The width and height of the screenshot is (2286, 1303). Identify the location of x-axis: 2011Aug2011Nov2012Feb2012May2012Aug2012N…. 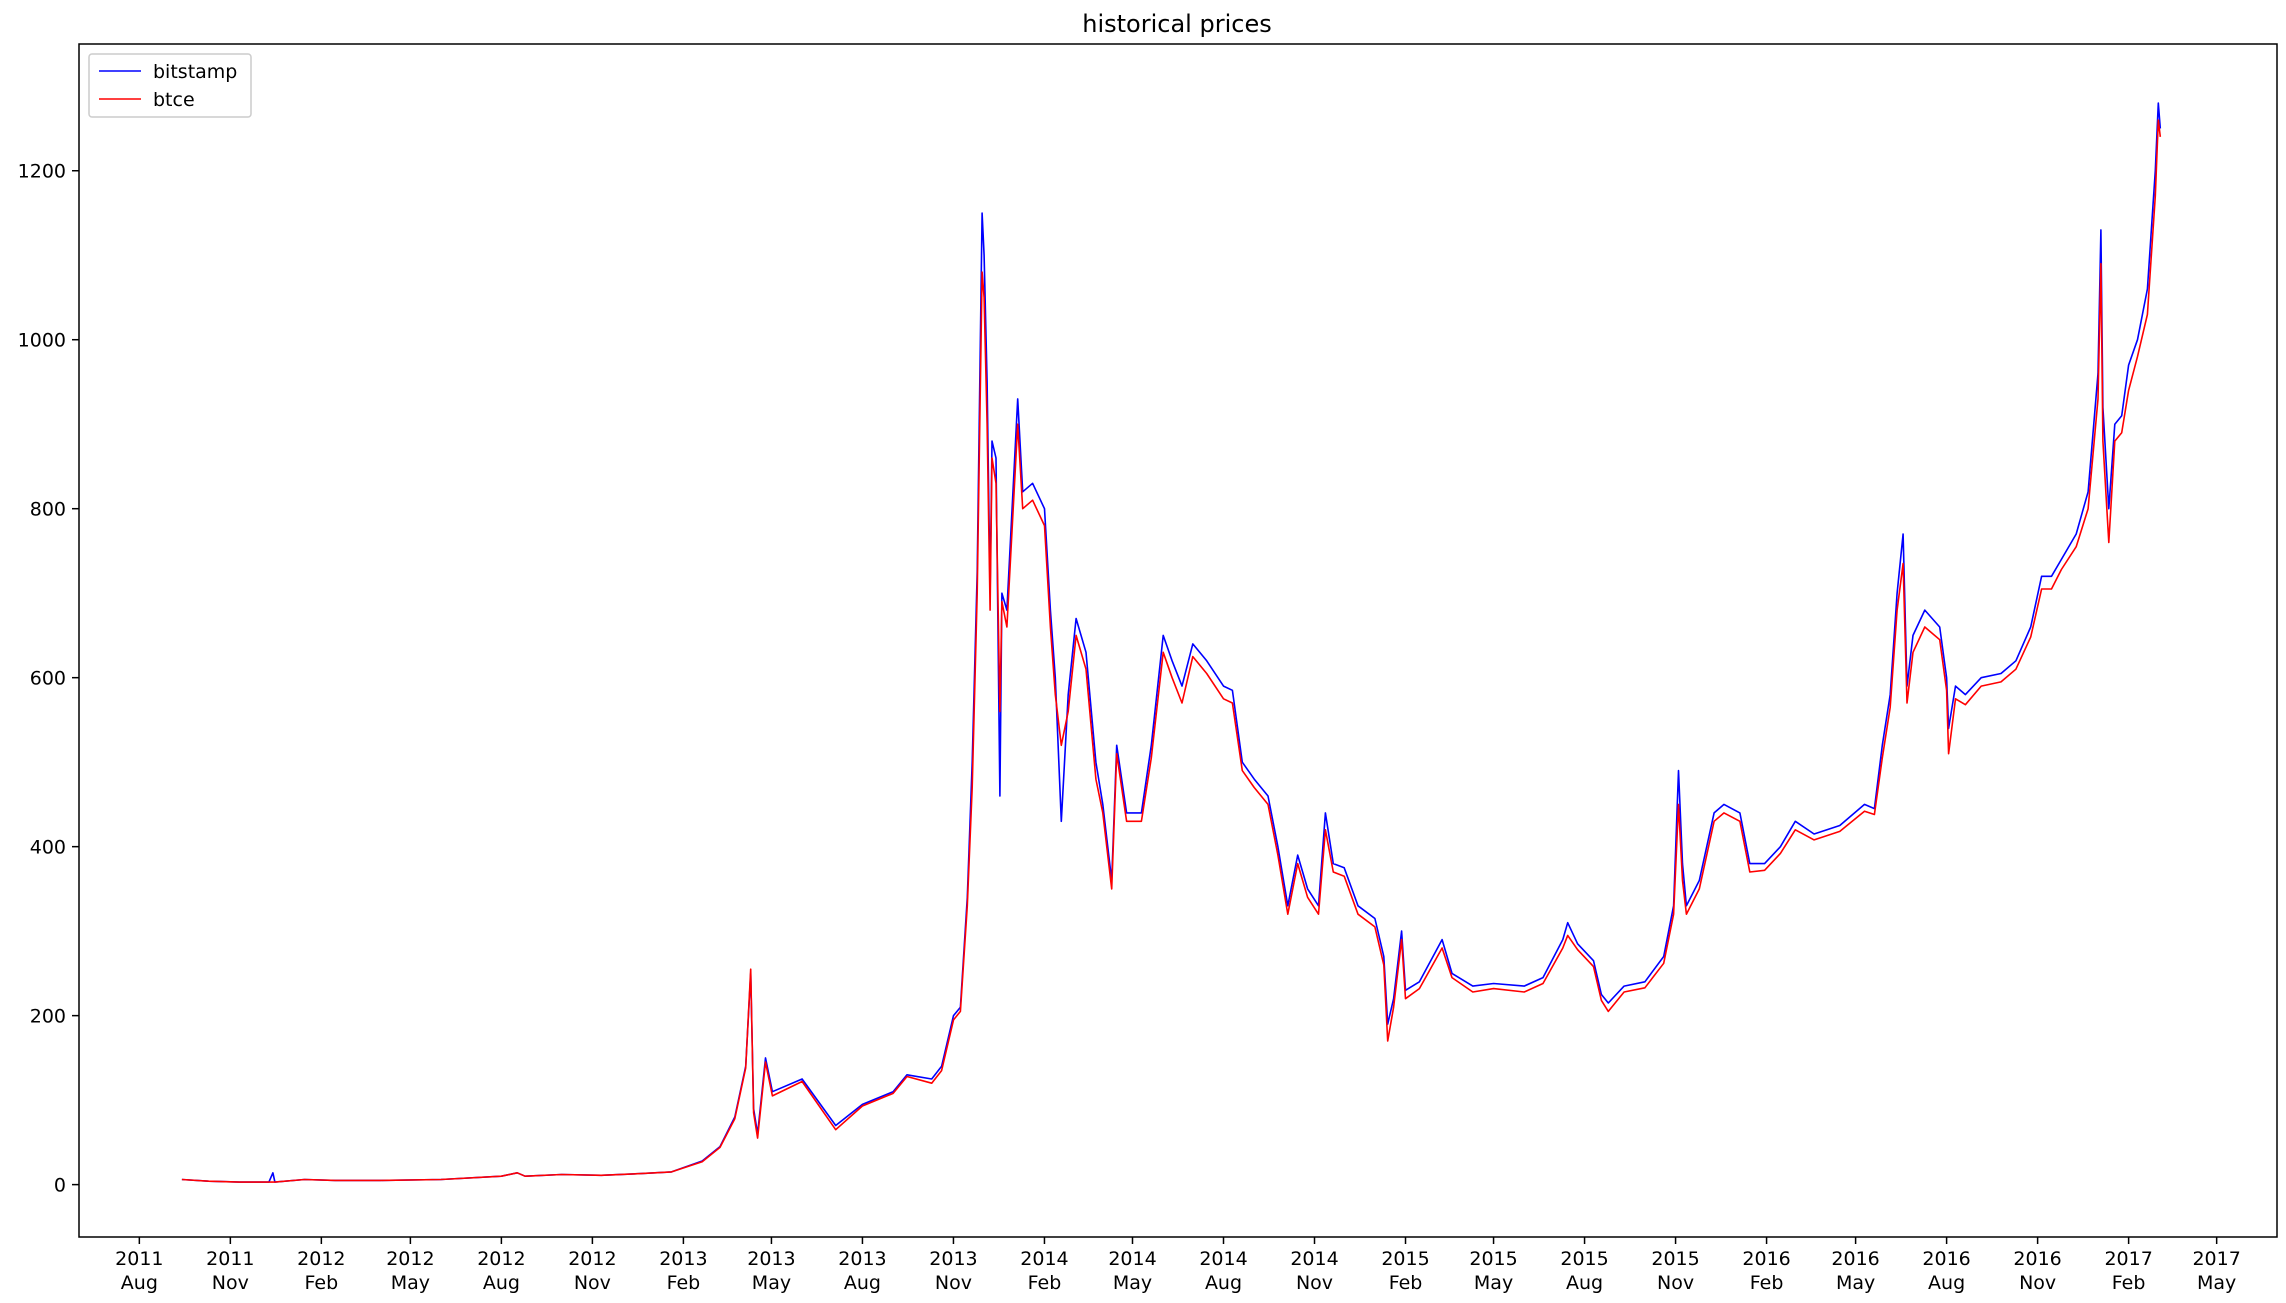
(1178, 1265).